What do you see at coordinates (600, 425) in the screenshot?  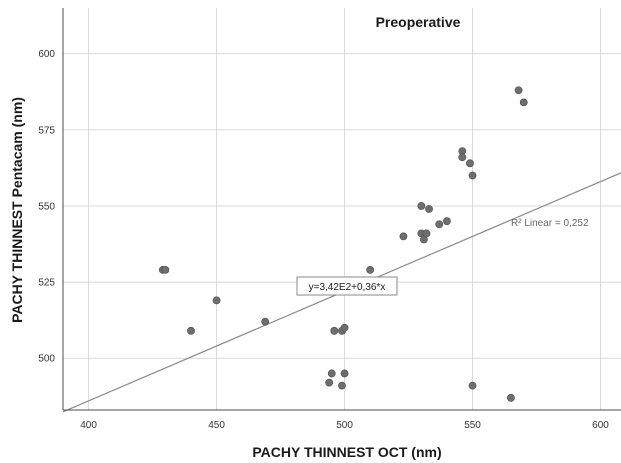 I see `x-tick-label: 600` at bounding box center [600, 425].